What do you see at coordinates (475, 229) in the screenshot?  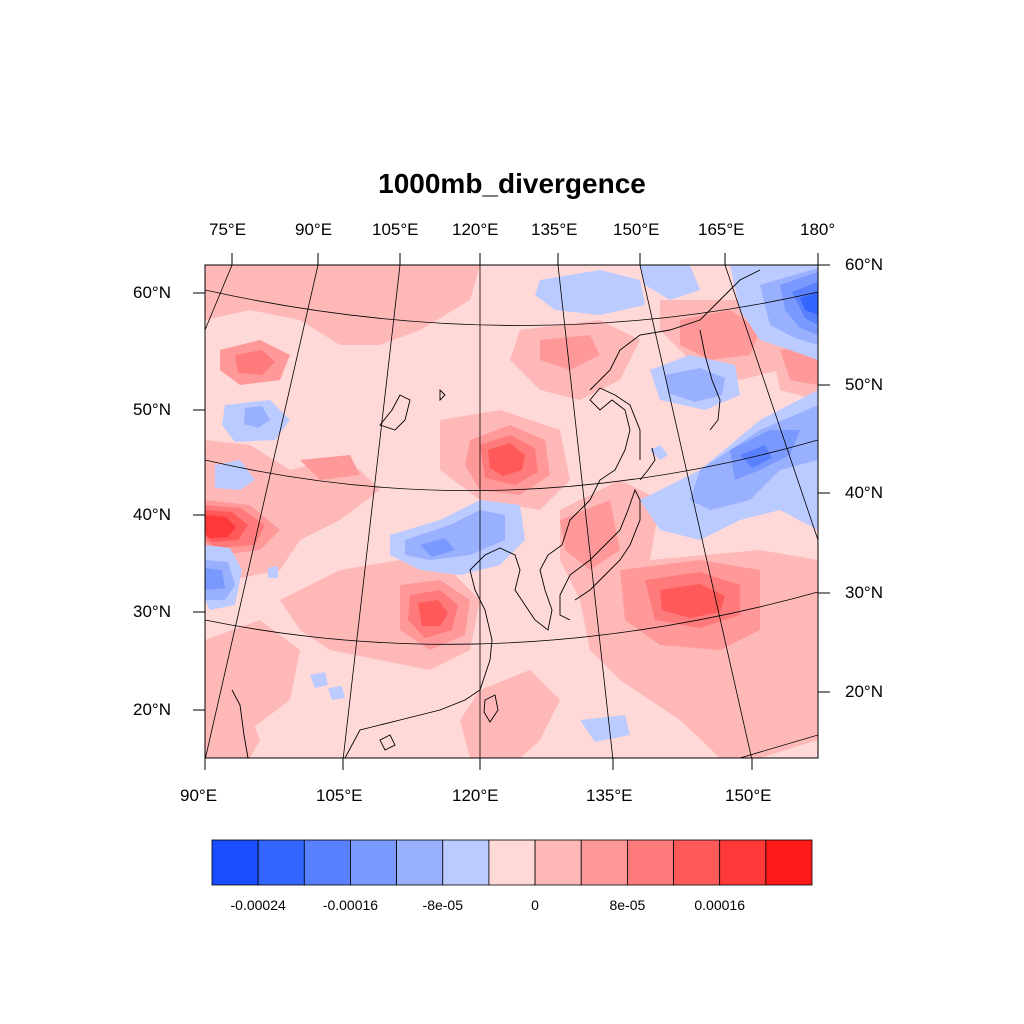 I see `top-lon-label: 120°E` at bounding box center [475, 229].